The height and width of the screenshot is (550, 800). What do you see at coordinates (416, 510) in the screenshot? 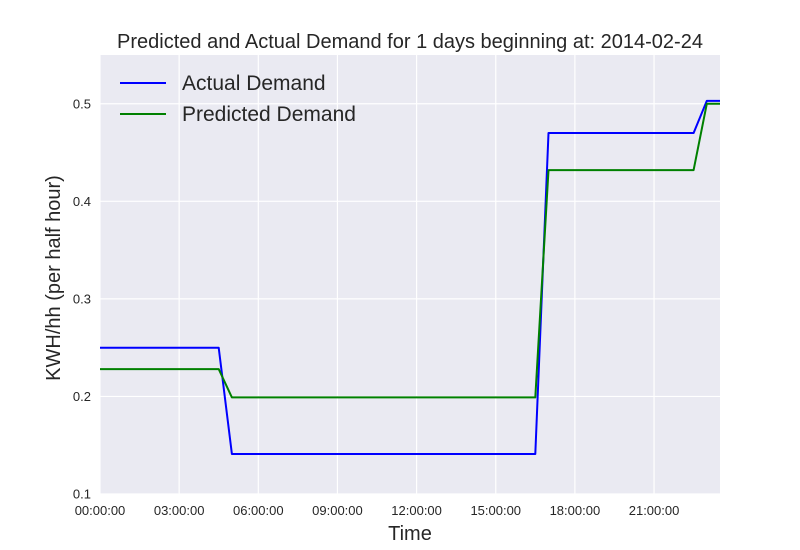
I see `x-tick-label: 12:00:00` at bounding box center [416, 510].